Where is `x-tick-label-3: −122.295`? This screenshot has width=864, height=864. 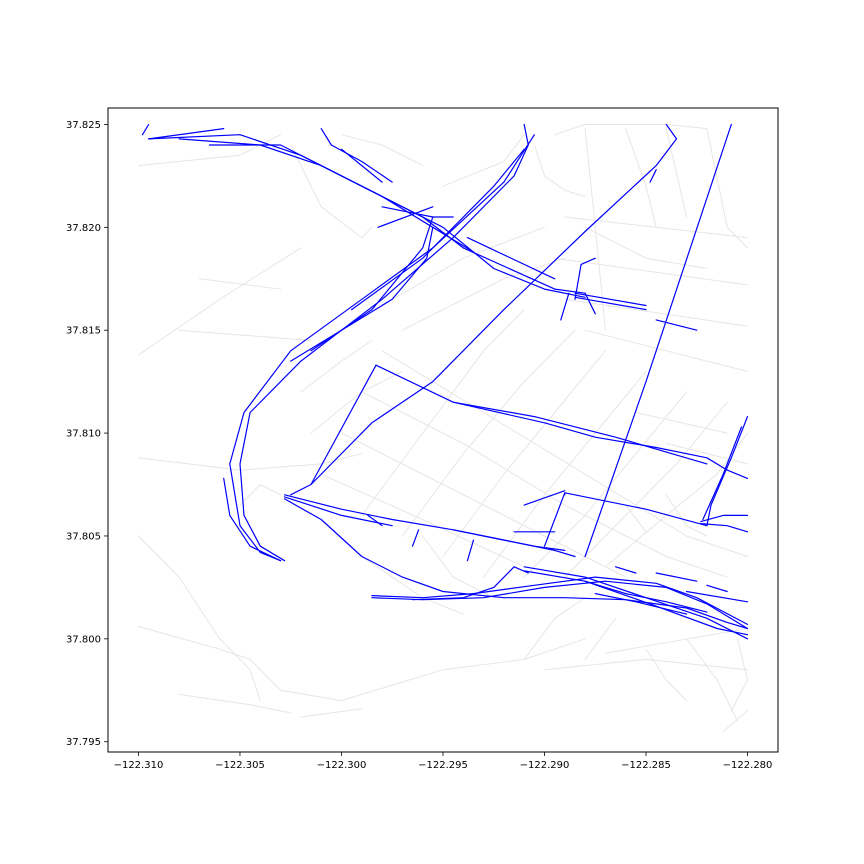
x-tick-label-3: −122.295 is located at coordinates (443, 765).